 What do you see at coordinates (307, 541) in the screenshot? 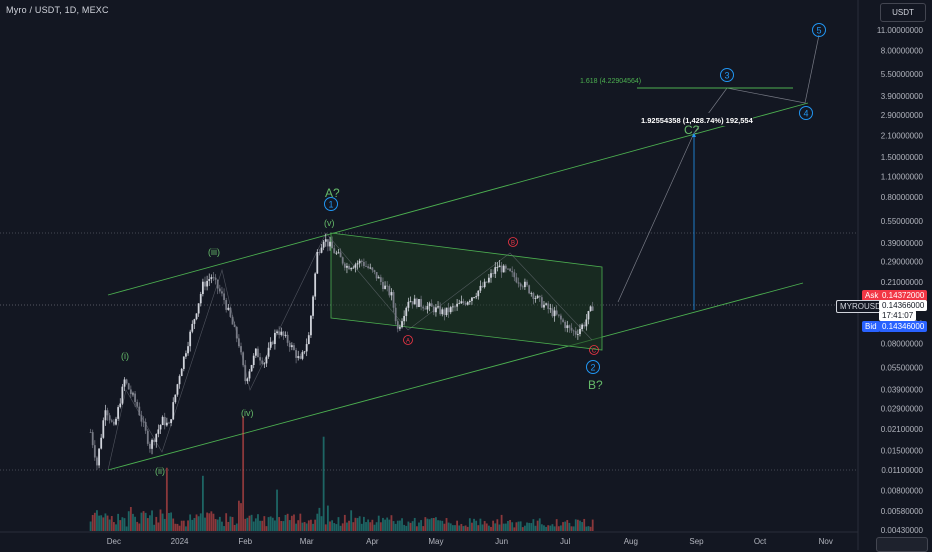
I see `time-tick-label: Mar` at bounding box center [307, 541].